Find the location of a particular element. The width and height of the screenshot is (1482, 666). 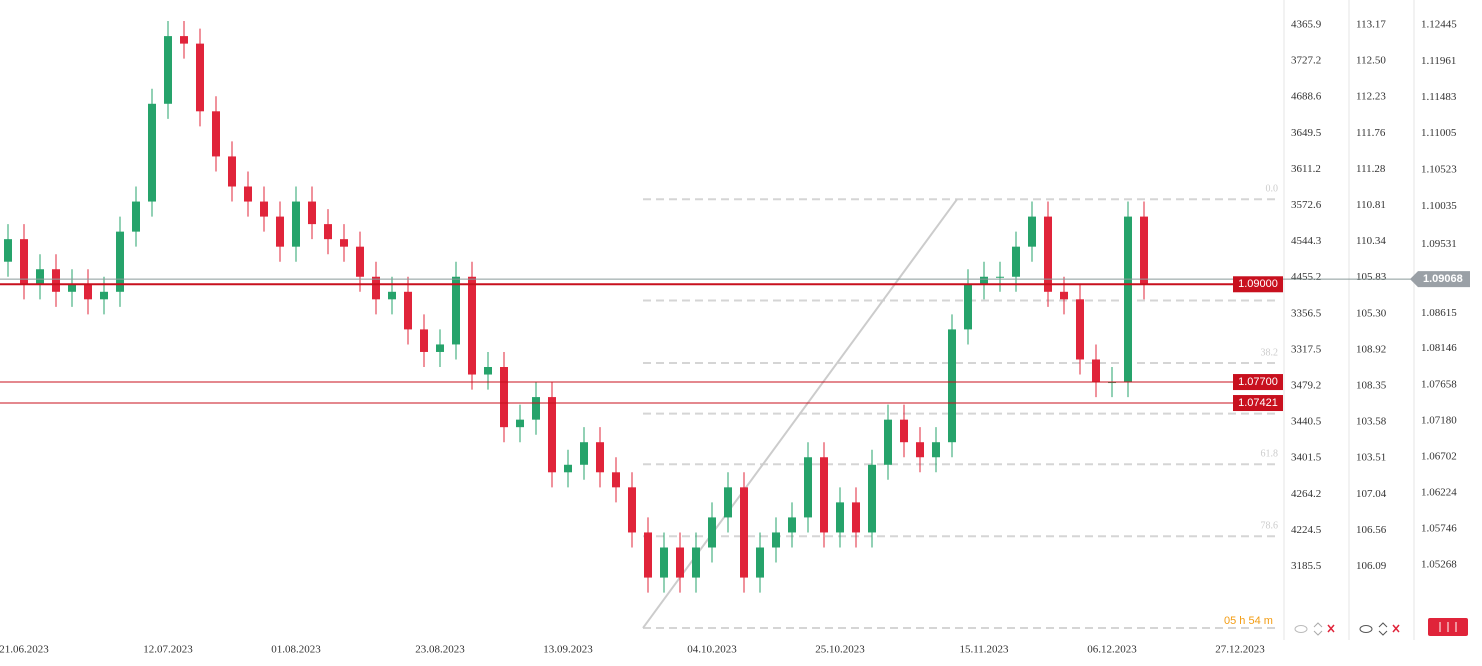

x-tick-label: 15.11.2023 is located at coordinates (984, 650).